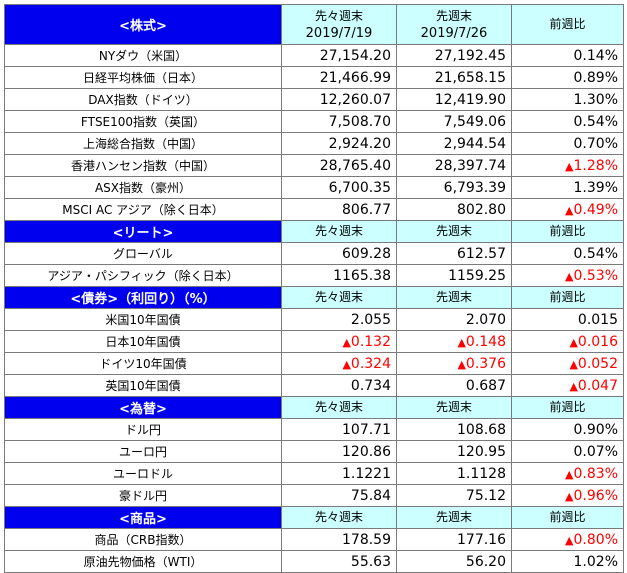 The width and height of the screenshot is (627, 573). What do you see at coordinates (595, 209) in the screenshot?
I see `value-text: 0.49%` at bounding box center [595, 209].